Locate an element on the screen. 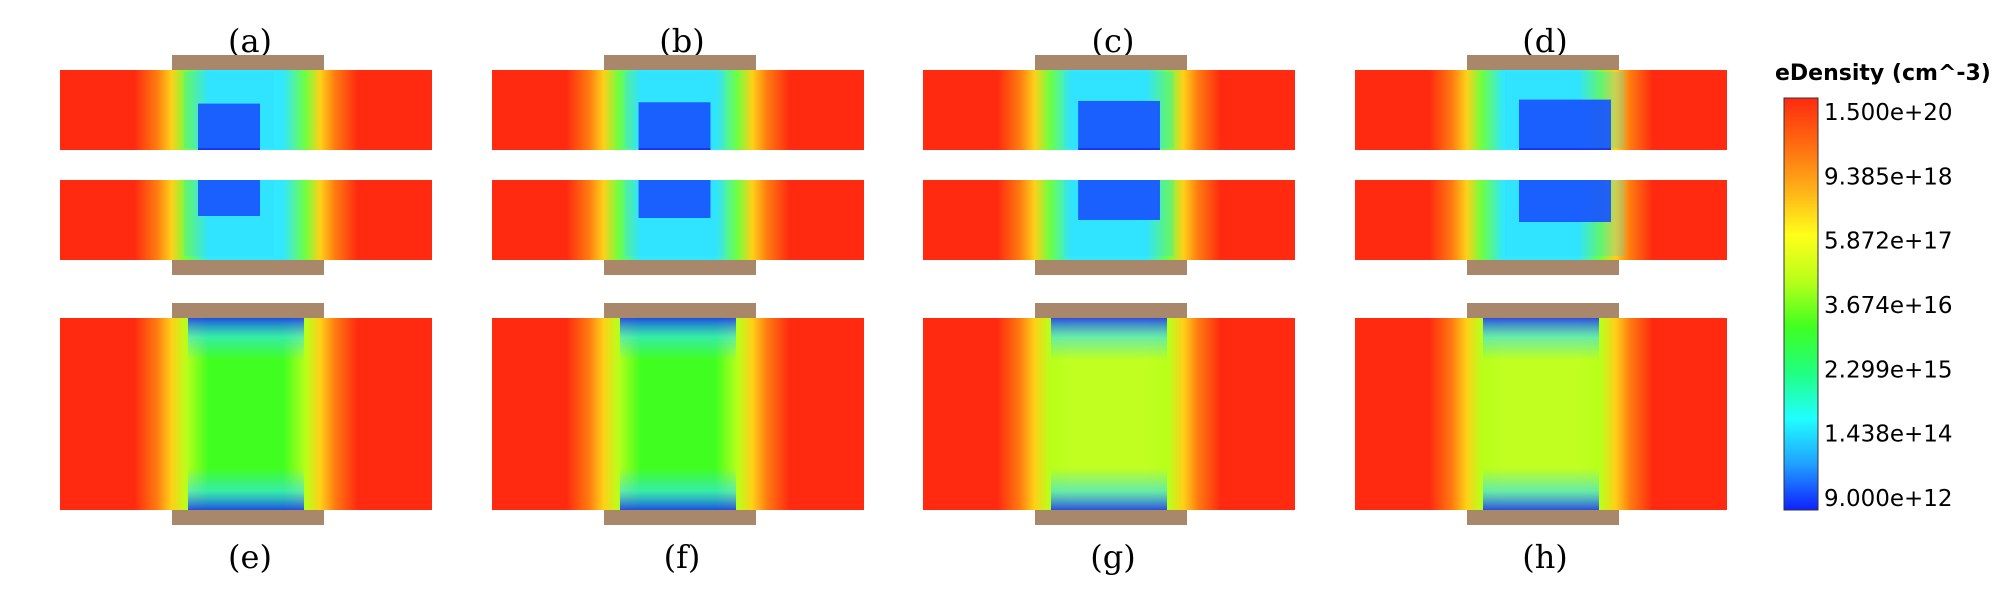 This screenshot has height=600, width=2000. colorbar-tick: 5.872e+17 is located at coordinates (1888, 242).